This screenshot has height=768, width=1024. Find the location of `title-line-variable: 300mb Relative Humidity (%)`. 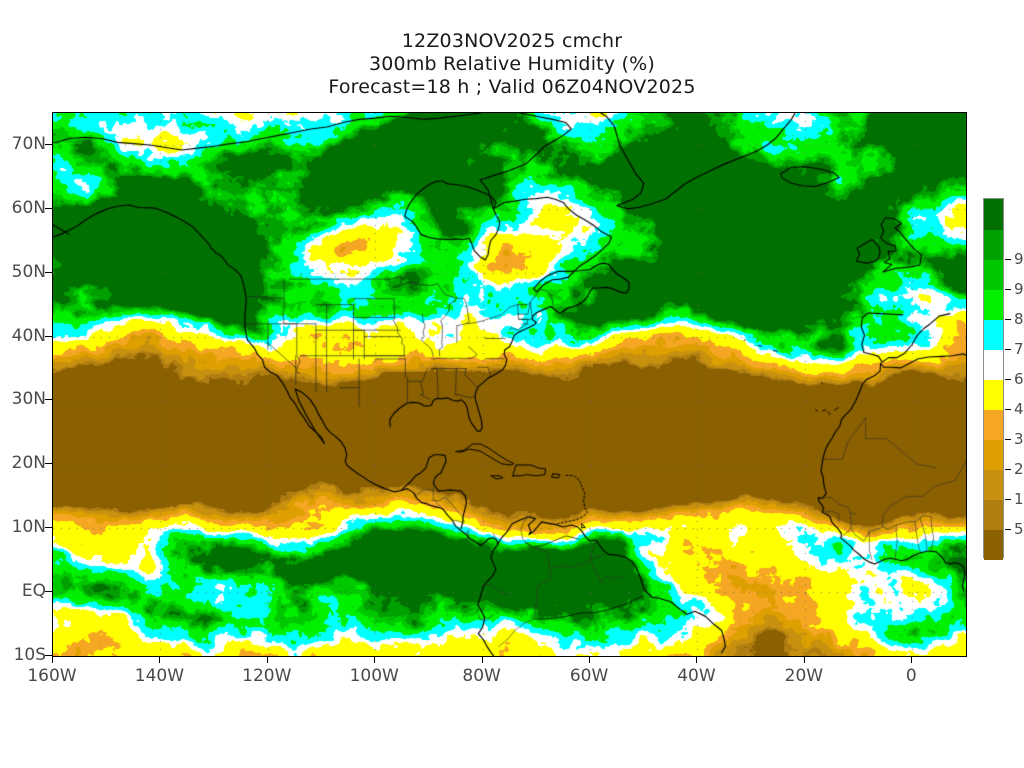

title-line-variable: 300mb Relative Humidity (%) is located at coordinates (511, 64).